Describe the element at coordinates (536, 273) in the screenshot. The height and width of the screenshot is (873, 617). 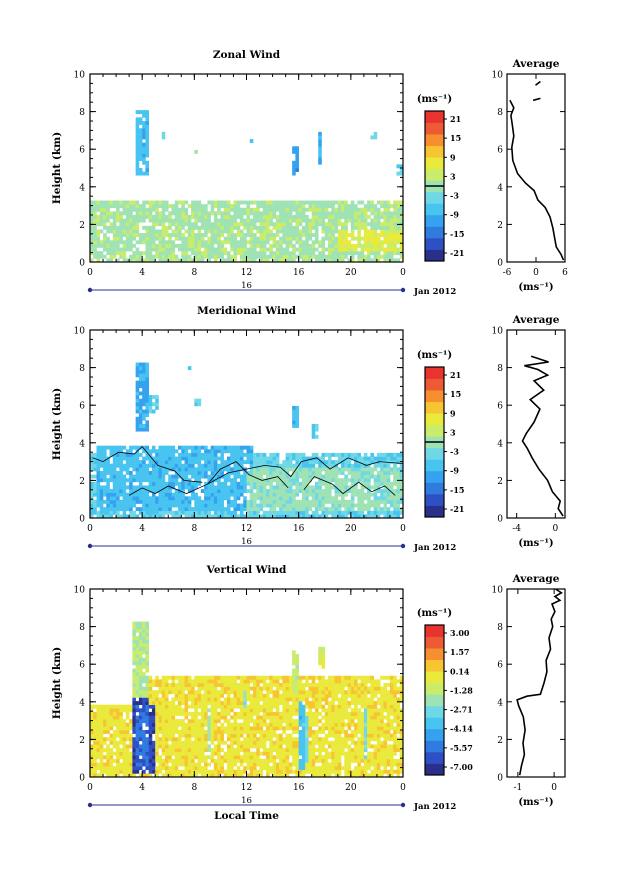
I see `profile-x-tick-label: 0` at that location.